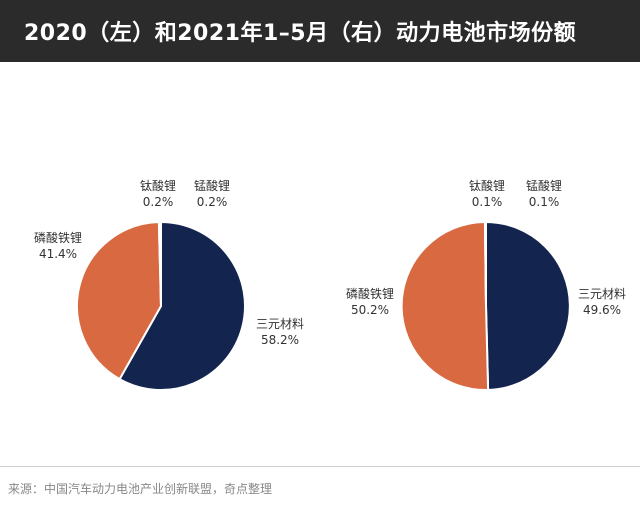 Image resolution: width=640 pixels, height=509 pixels. What do you see at coordinates (602, 310) in the screenshot?
I see `slice-value-label-ternary: 49.6%` at bounding box center [602, 310].